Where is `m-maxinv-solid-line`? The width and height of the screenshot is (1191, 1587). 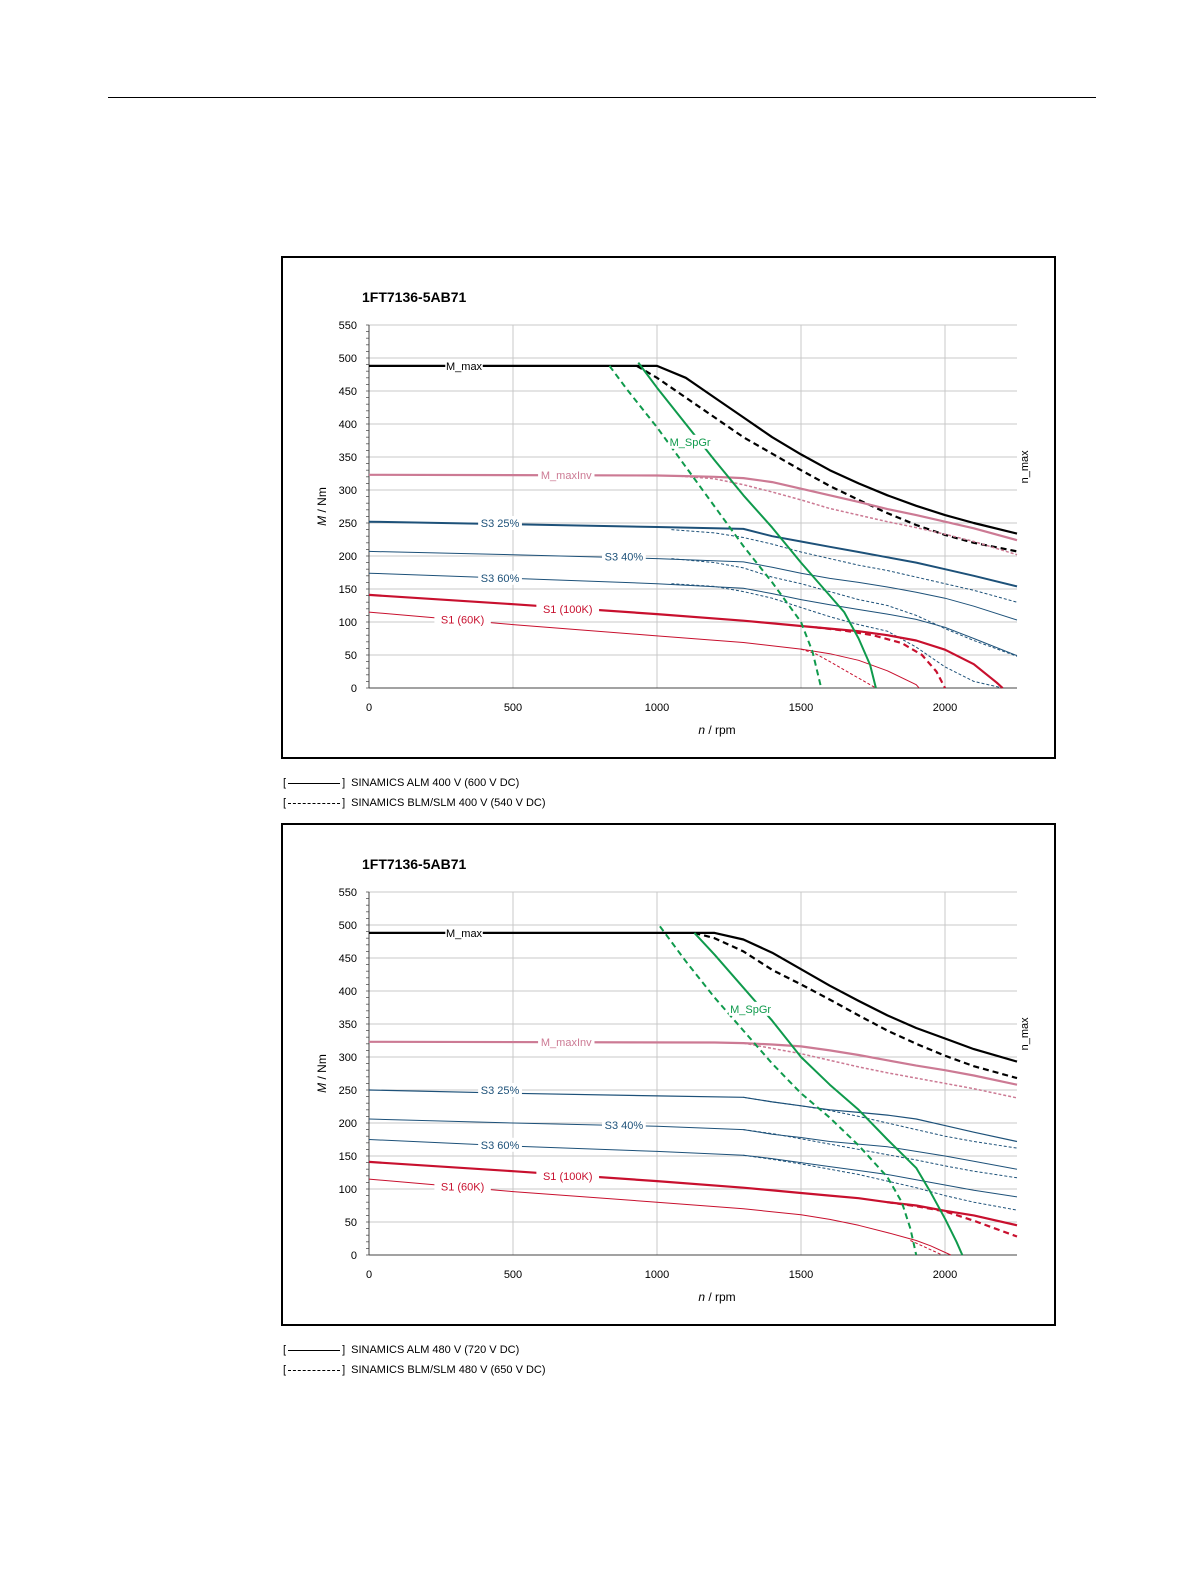
m-maxinv-solid-line is located at coordinates (693, 1063).